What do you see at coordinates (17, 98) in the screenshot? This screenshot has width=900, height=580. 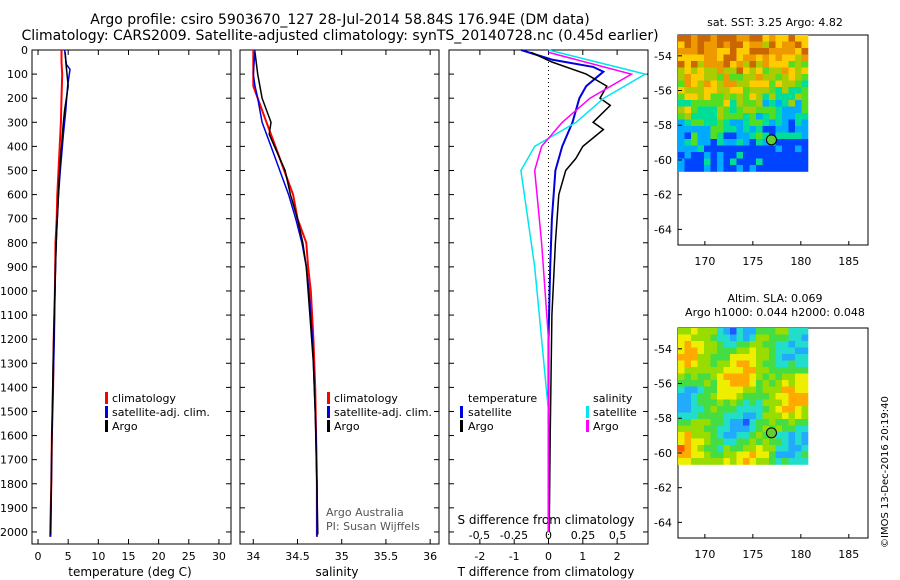 I see `y-tick-label: 200` at bounding box center [17, 98].